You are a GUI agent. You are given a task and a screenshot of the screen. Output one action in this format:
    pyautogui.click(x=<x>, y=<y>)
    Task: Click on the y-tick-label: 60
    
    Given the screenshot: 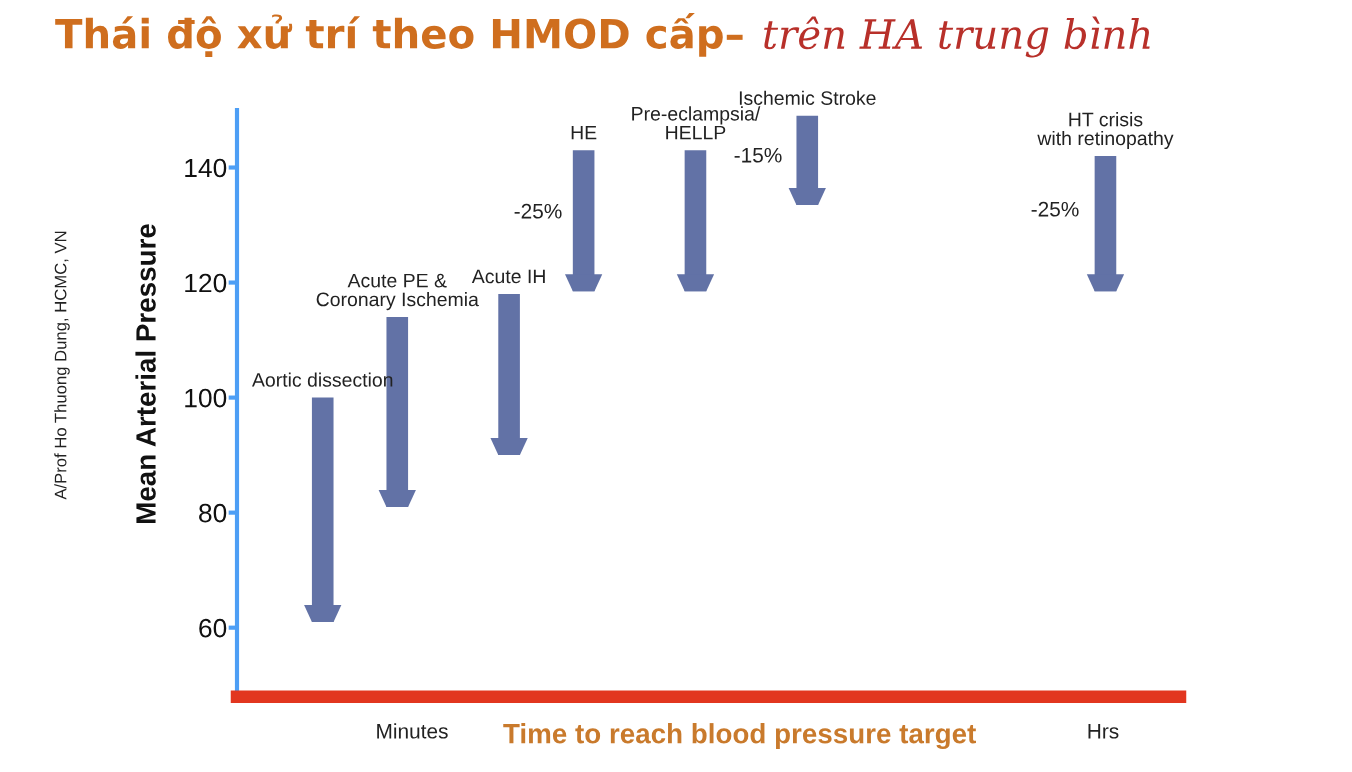 What is the action you would take?
    pyautogui.click(x=213, y=628)
    